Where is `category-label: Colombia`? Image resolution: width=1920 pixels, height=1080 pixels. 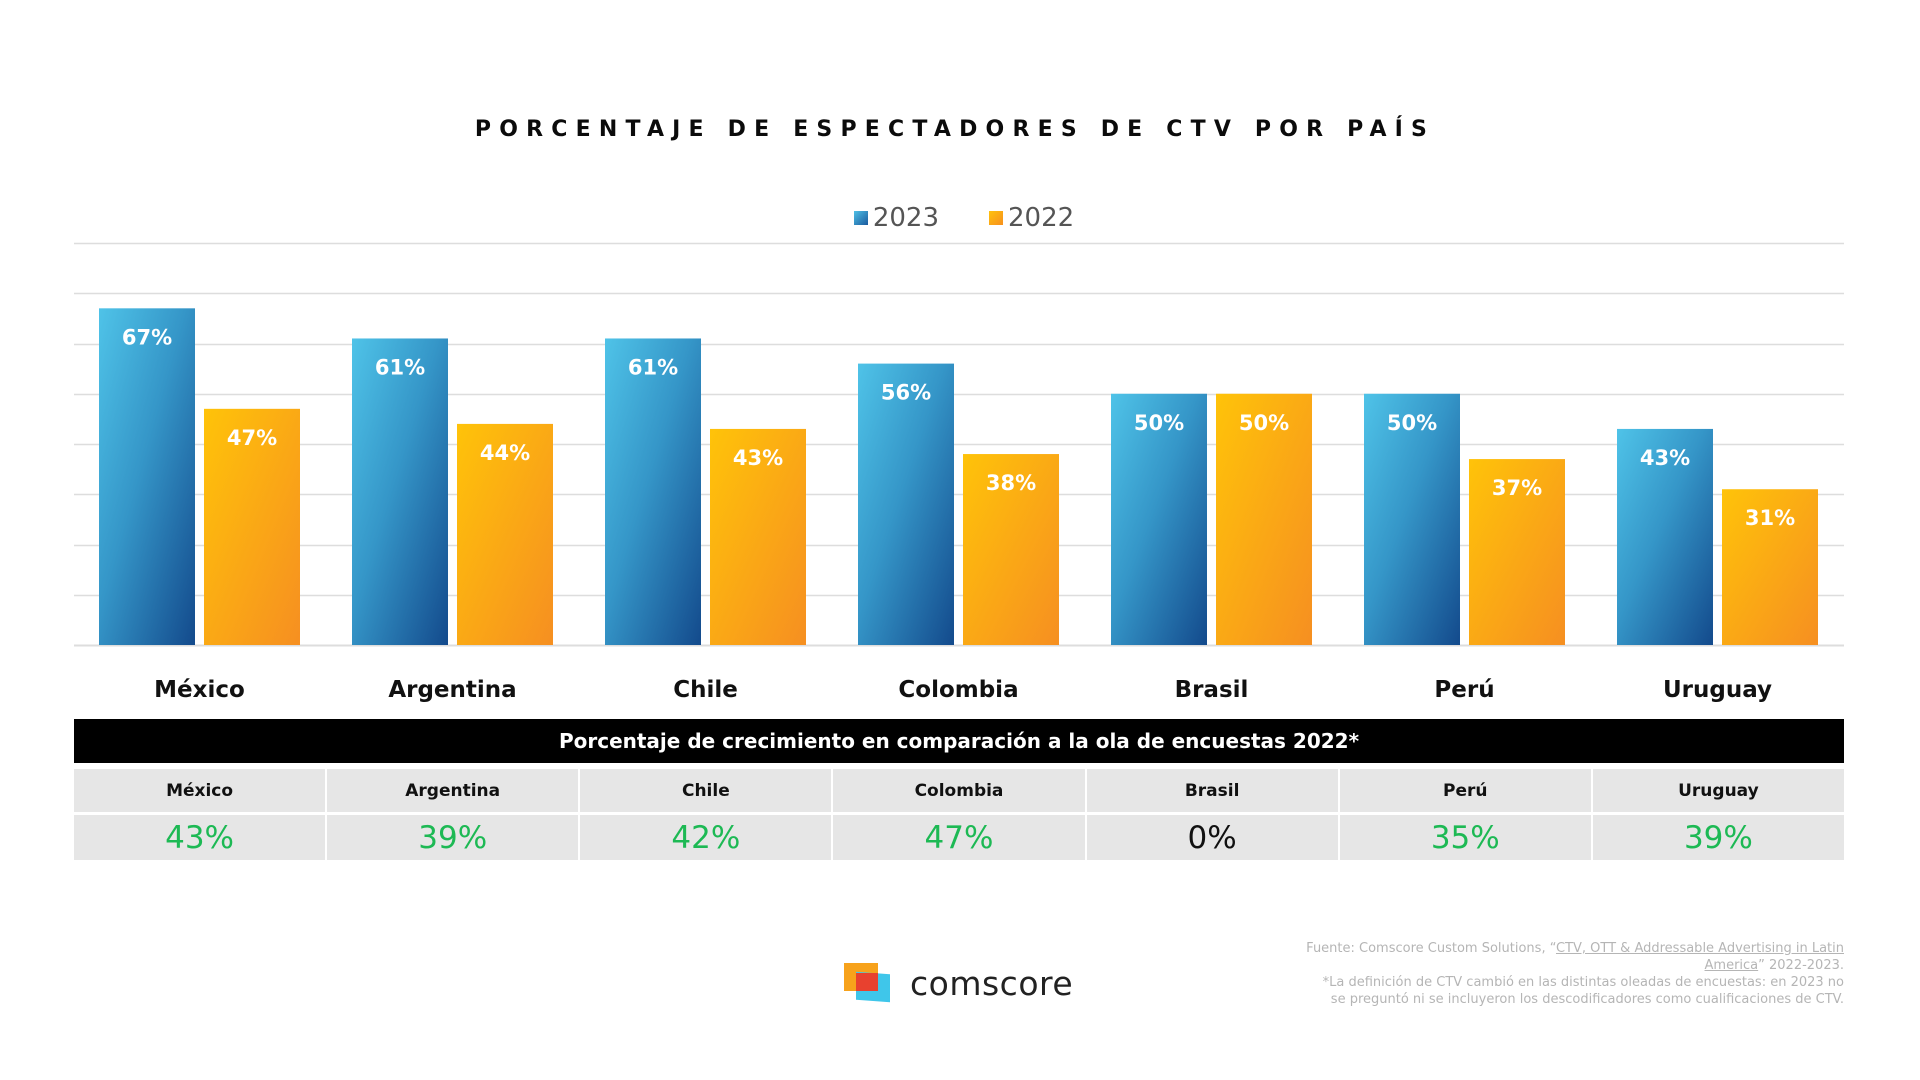
category-label: Colombia is located at coordinates (958, 690).